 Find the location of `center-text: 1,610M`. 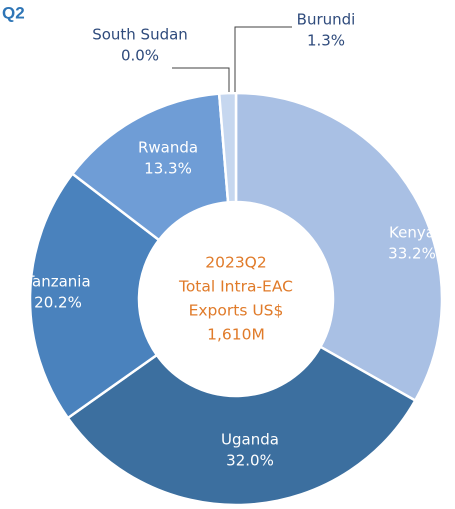

center-text: 1,610M is located at coordinates (236, 335).